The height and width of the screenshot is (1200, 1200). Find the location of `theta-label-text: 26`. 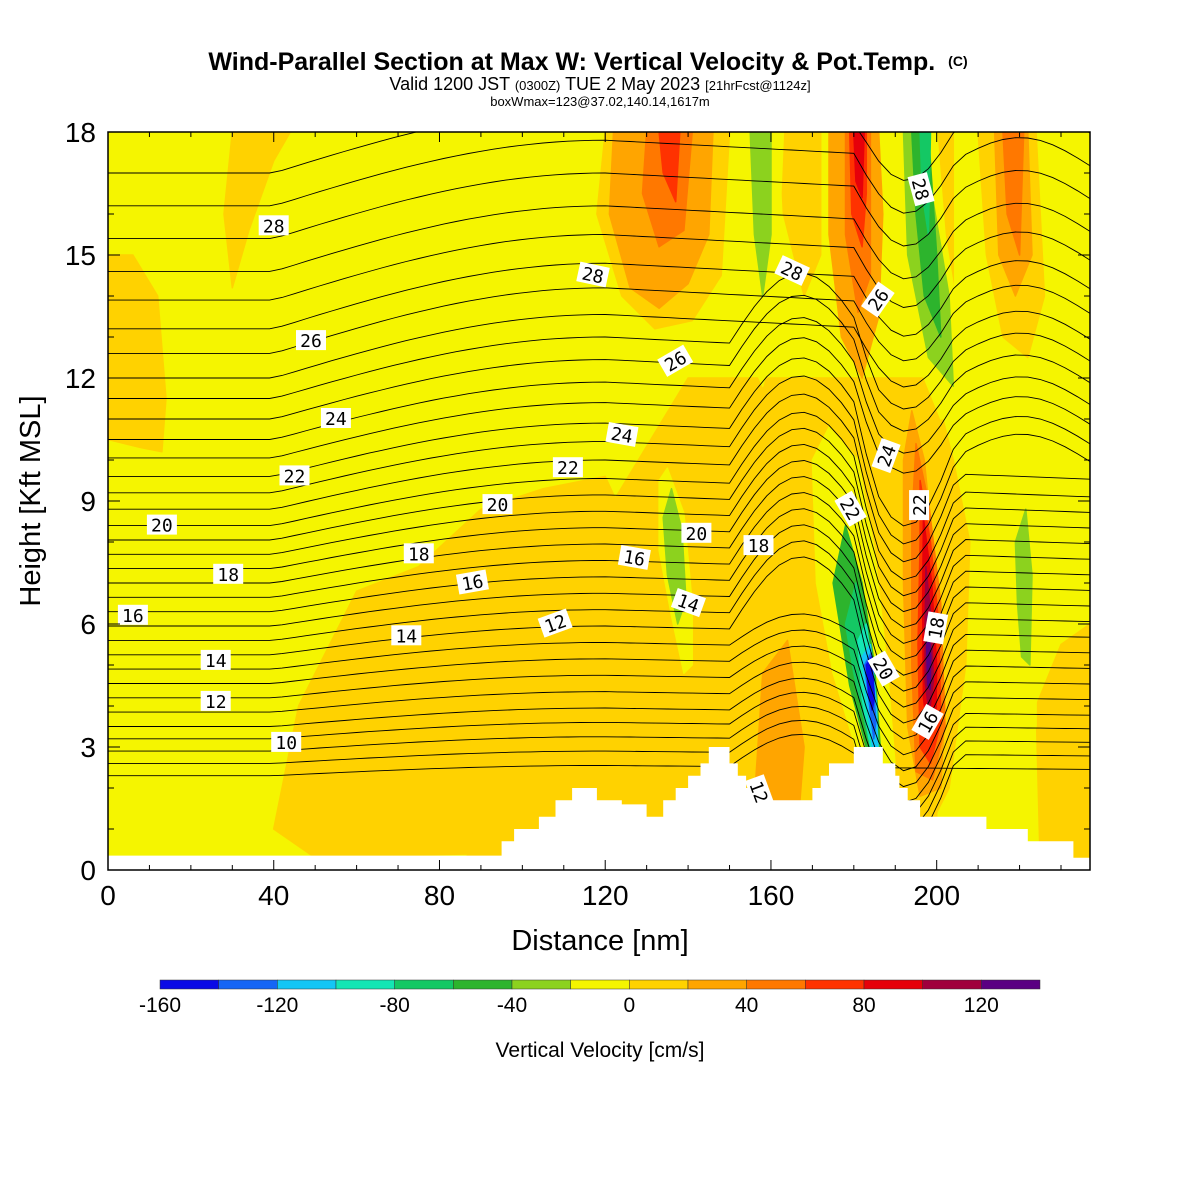

theta-label-text: 26 is located at coordinates (311, 341).